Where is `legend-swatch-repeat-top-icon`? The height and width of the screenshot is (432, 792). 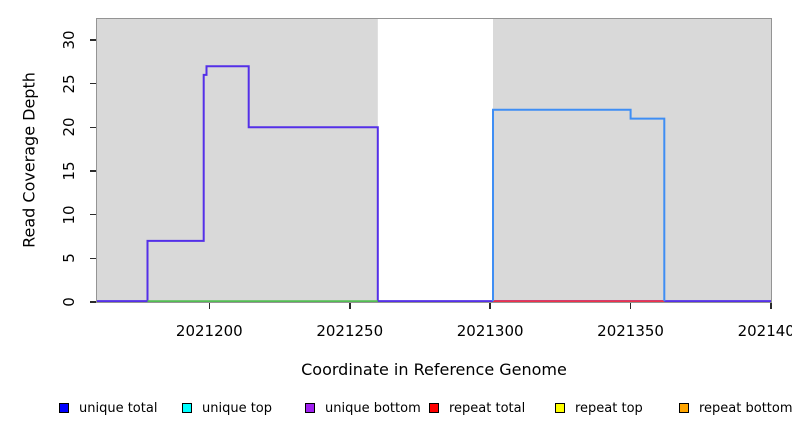
legend-swatch-repeat-top-icon is located at coordinates (560, 408).